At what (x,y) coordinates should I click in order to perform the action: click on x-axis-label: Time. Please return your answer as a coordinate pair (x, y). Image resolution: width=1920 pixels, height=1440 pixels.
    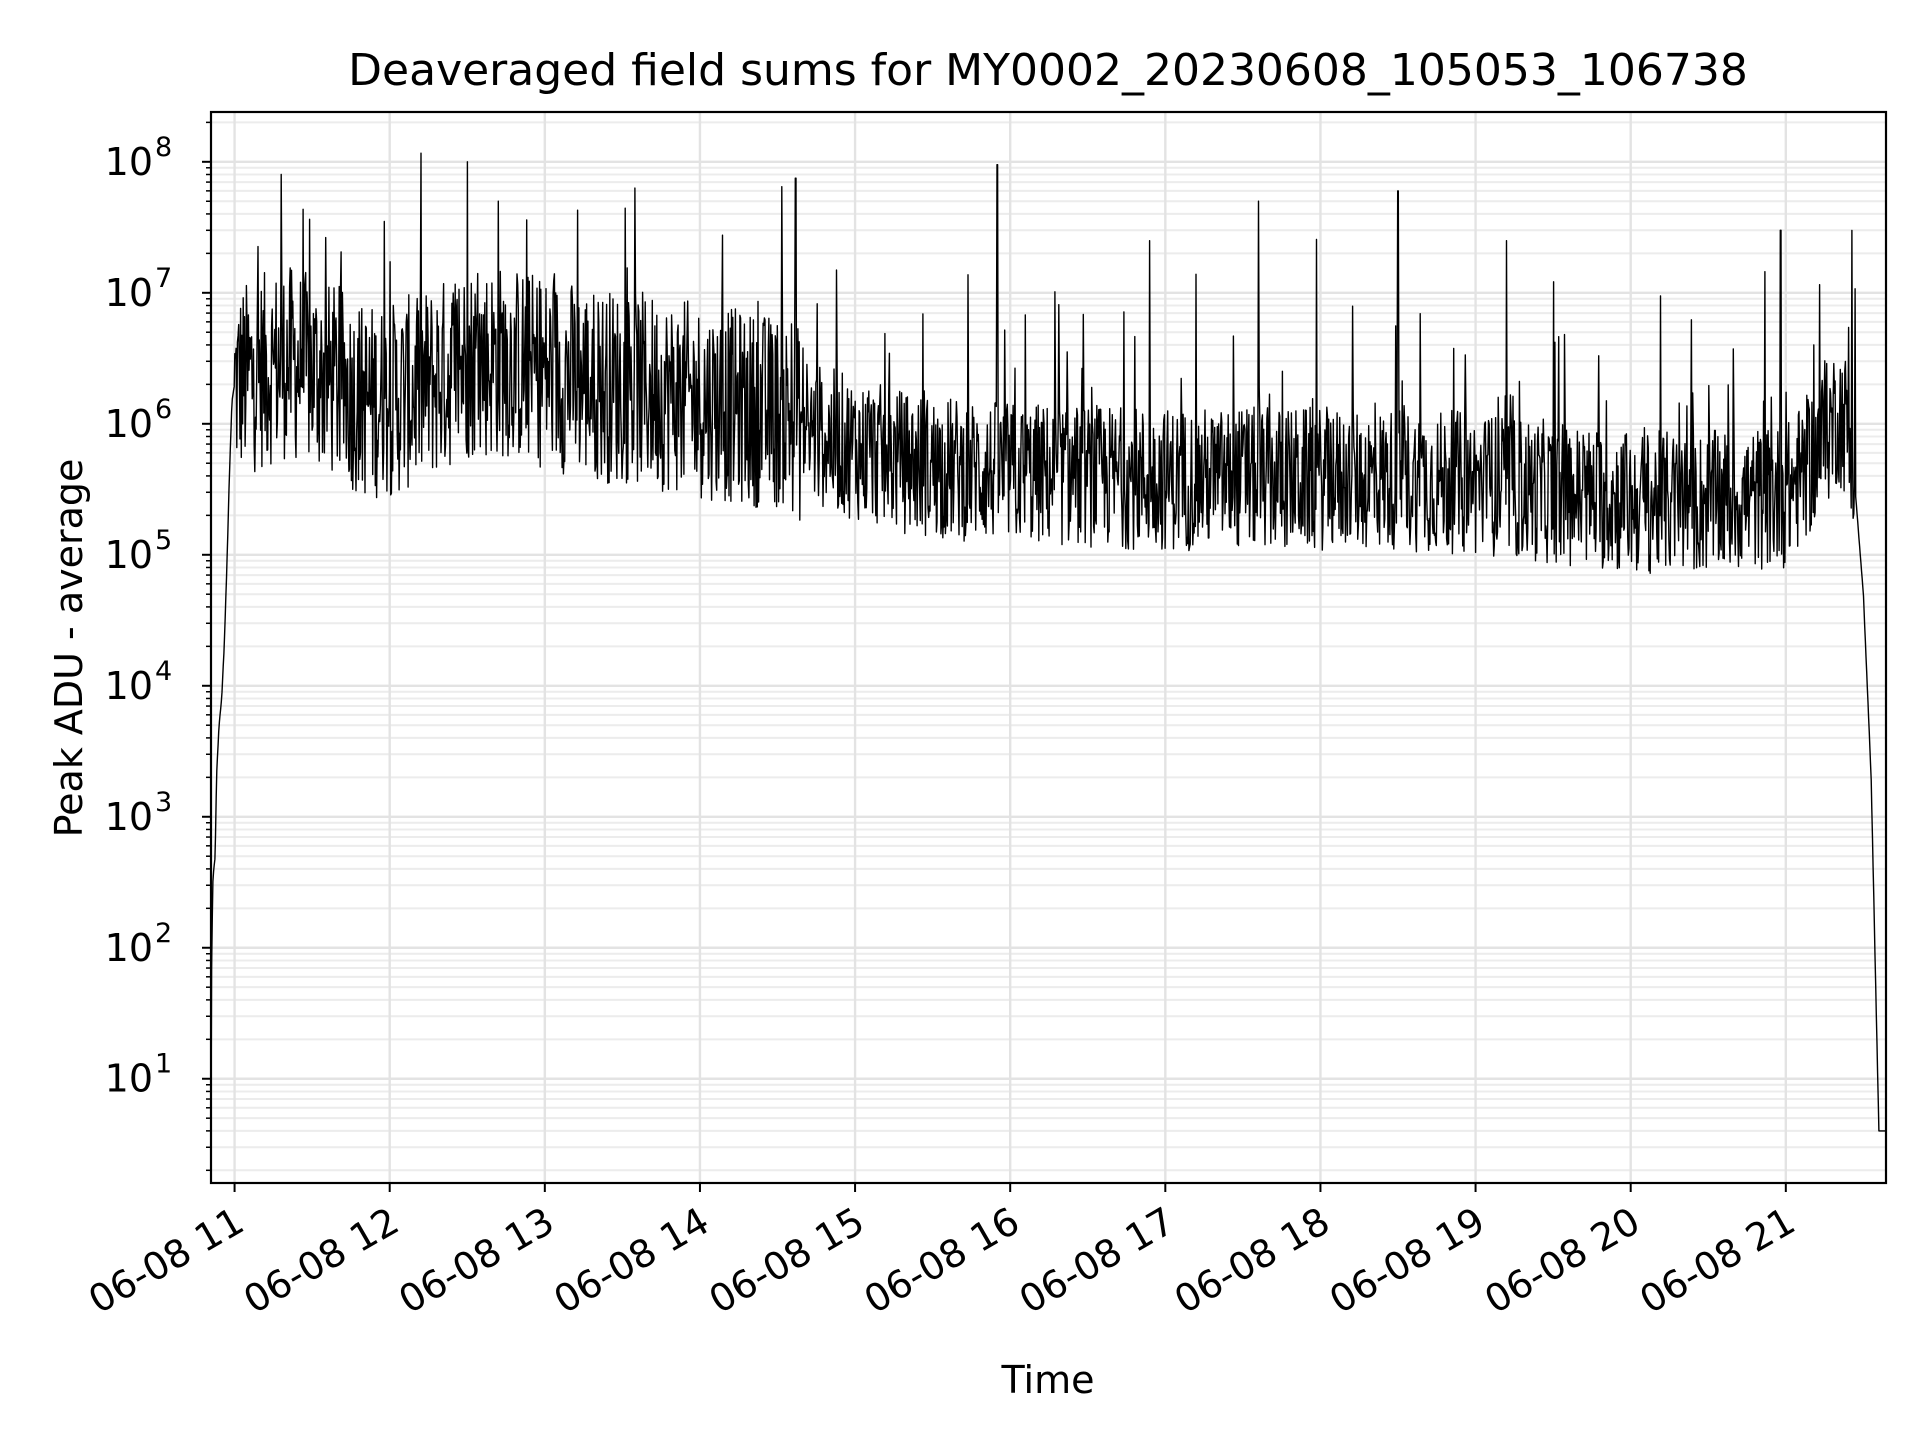
    Looking at the image, I should click on (1048, 1380).